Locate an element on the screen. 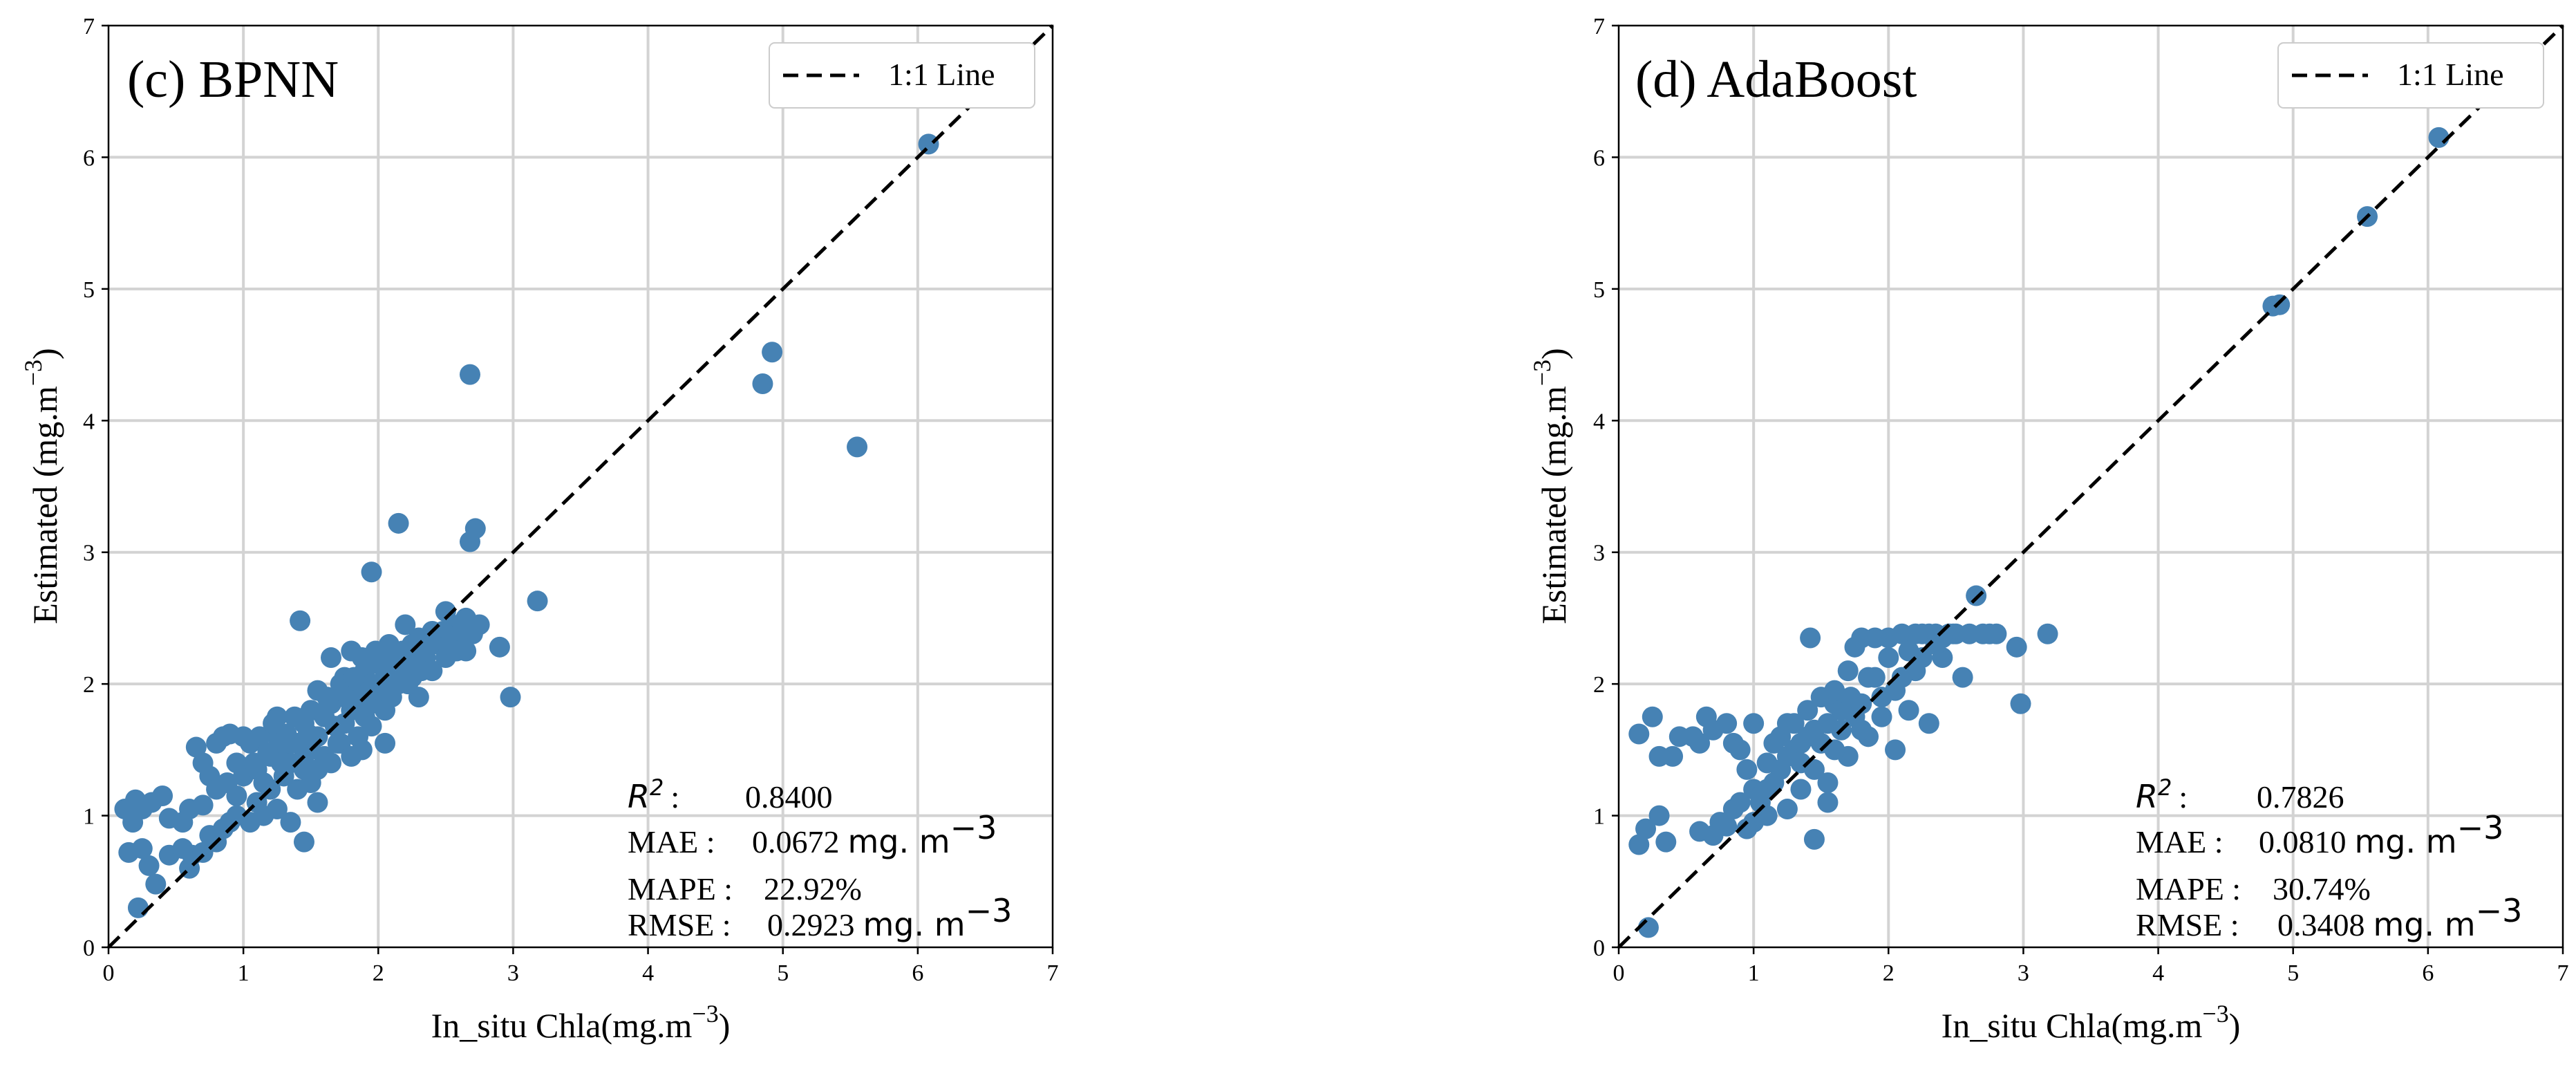 The height and width of the screenshot is (1069, 2576). mae-metric: MAE : 0.0810 mg. m−3 is located at coordinates (2319, 834).